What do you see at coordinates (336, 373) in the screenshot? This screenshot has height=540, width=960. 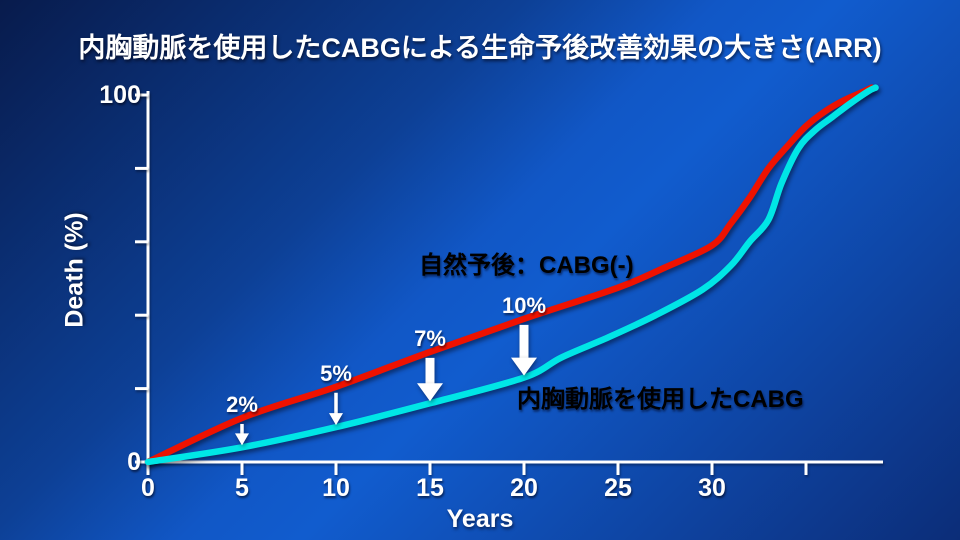 I see `arr-annotation-label: 5%` at bounding box center [336, 373].